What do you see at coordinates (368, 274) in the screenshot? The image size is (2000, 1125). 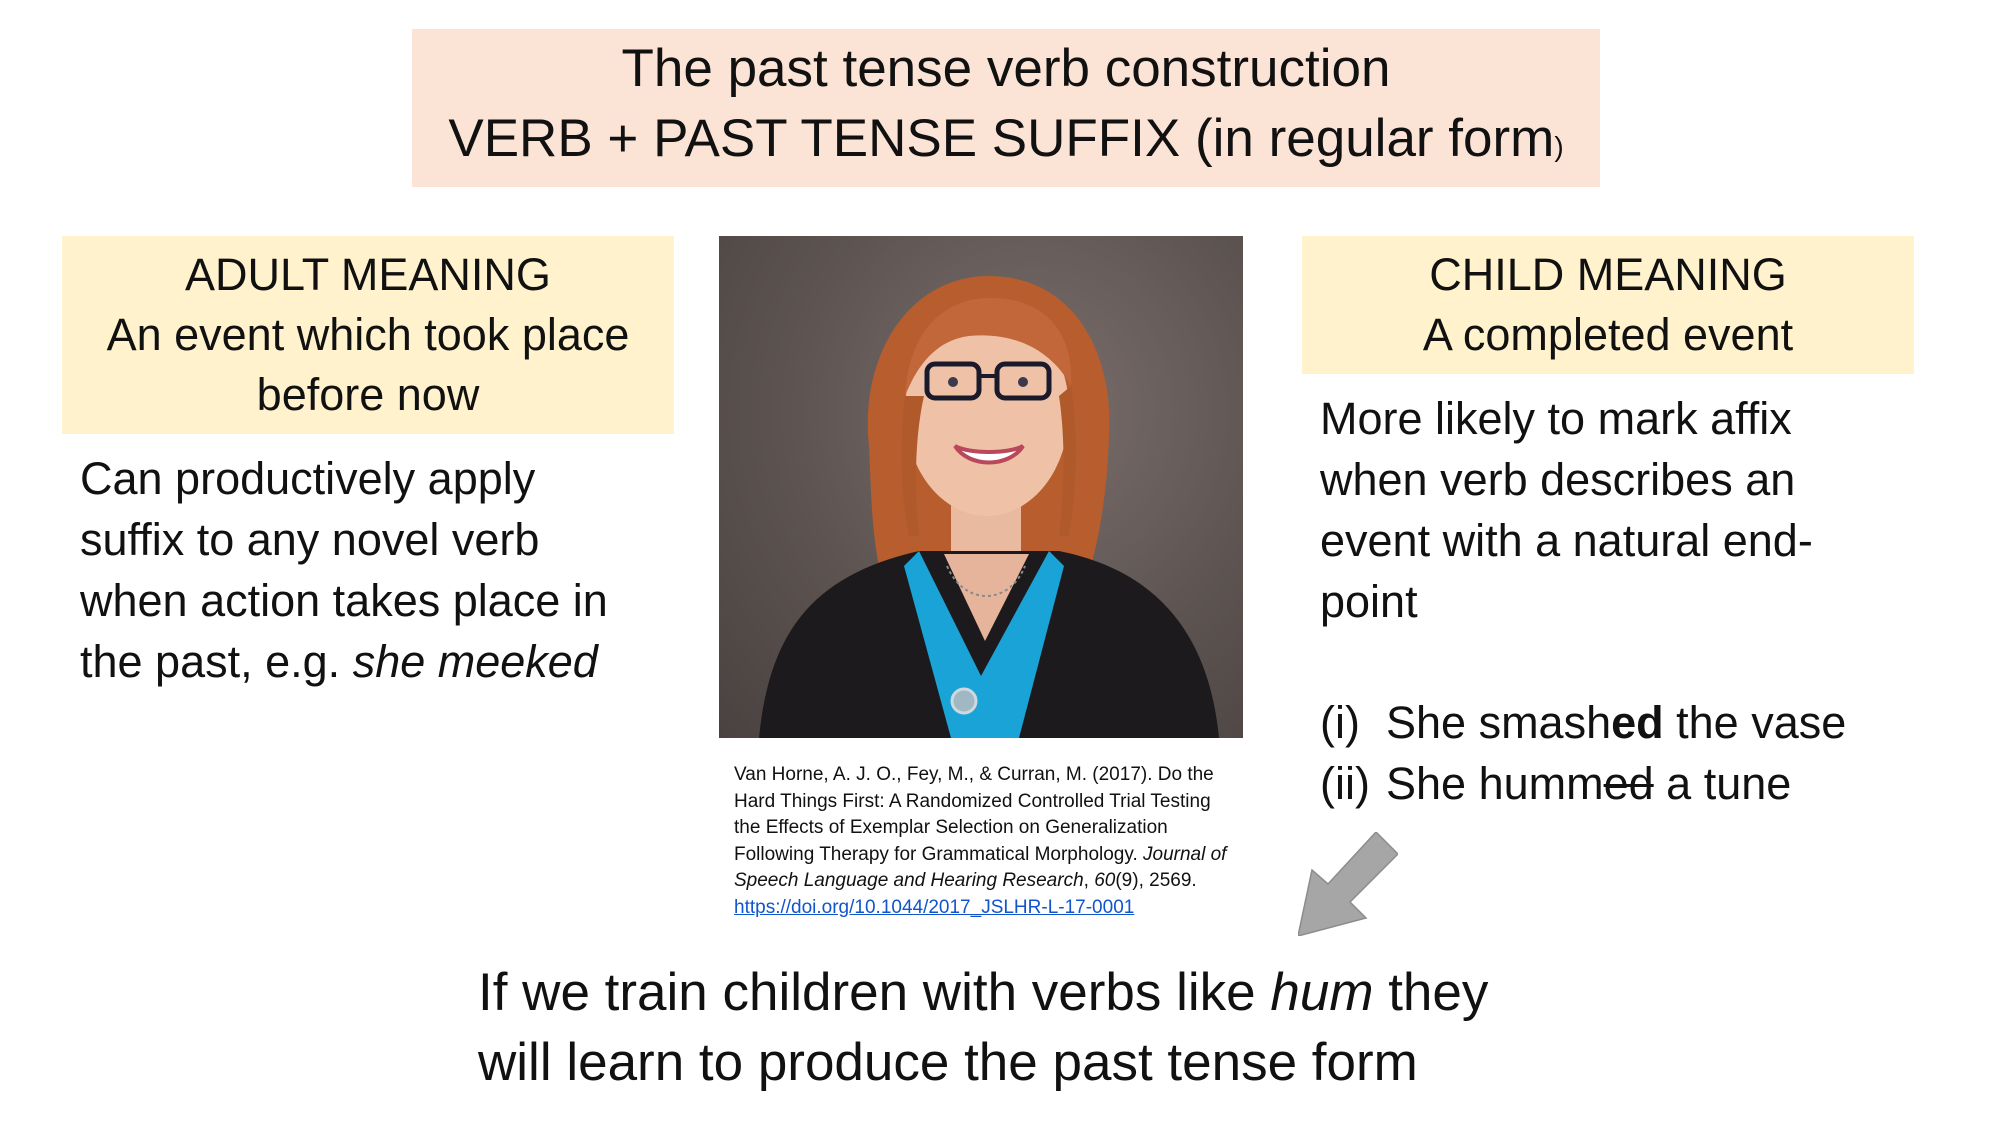 I see `adult-meaning-heading: ADULT MEANING` at bounding box center [368, 274].